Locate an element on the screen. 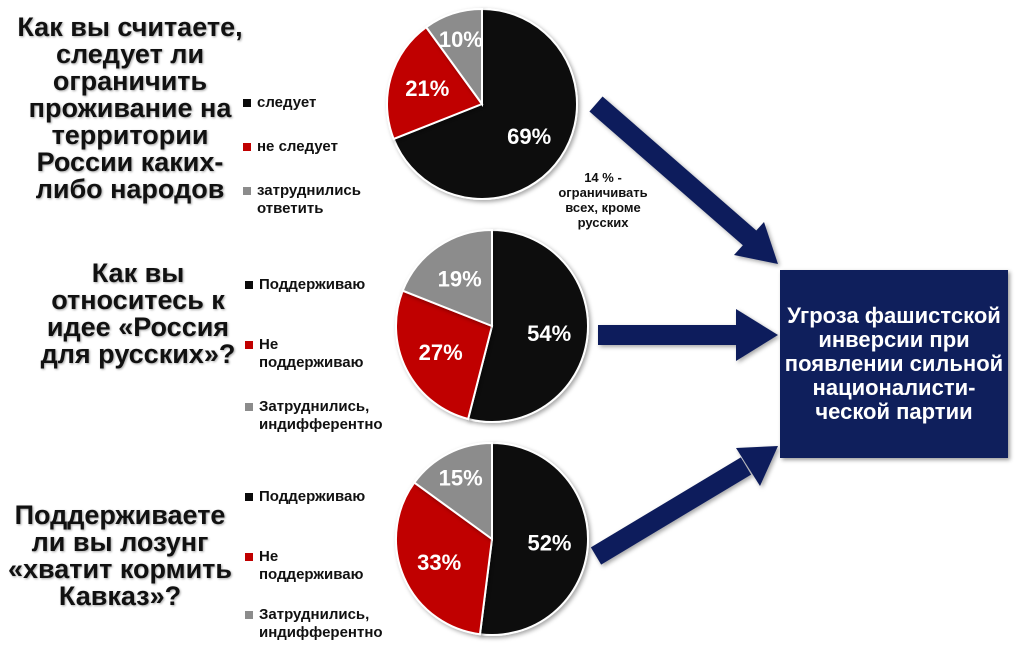 The height and width of the screenshot is (651, 1024). pie-label-1-1: 21% is located at coordinates (427, 88).